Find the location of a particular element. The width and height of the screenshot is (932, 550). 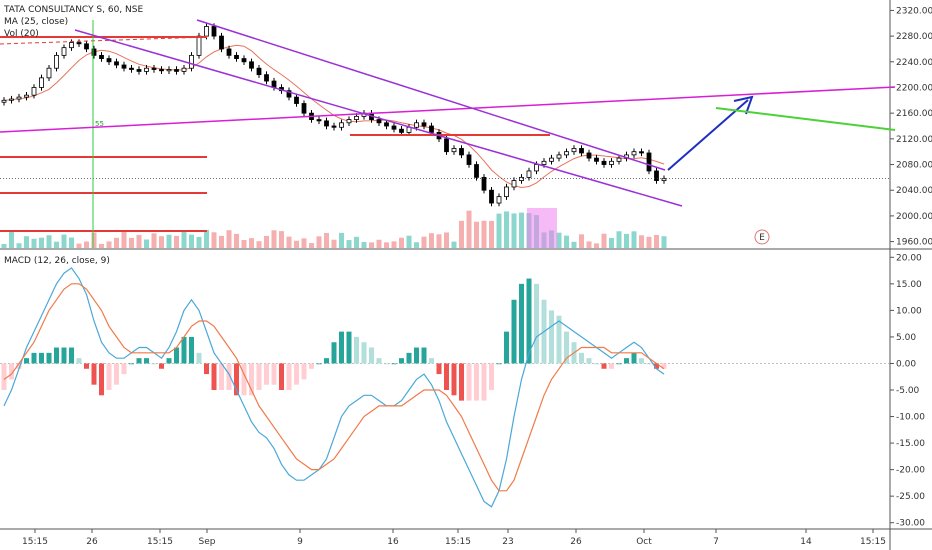

macd-tick-label: -25.00 is located at coordinates (910, 497).